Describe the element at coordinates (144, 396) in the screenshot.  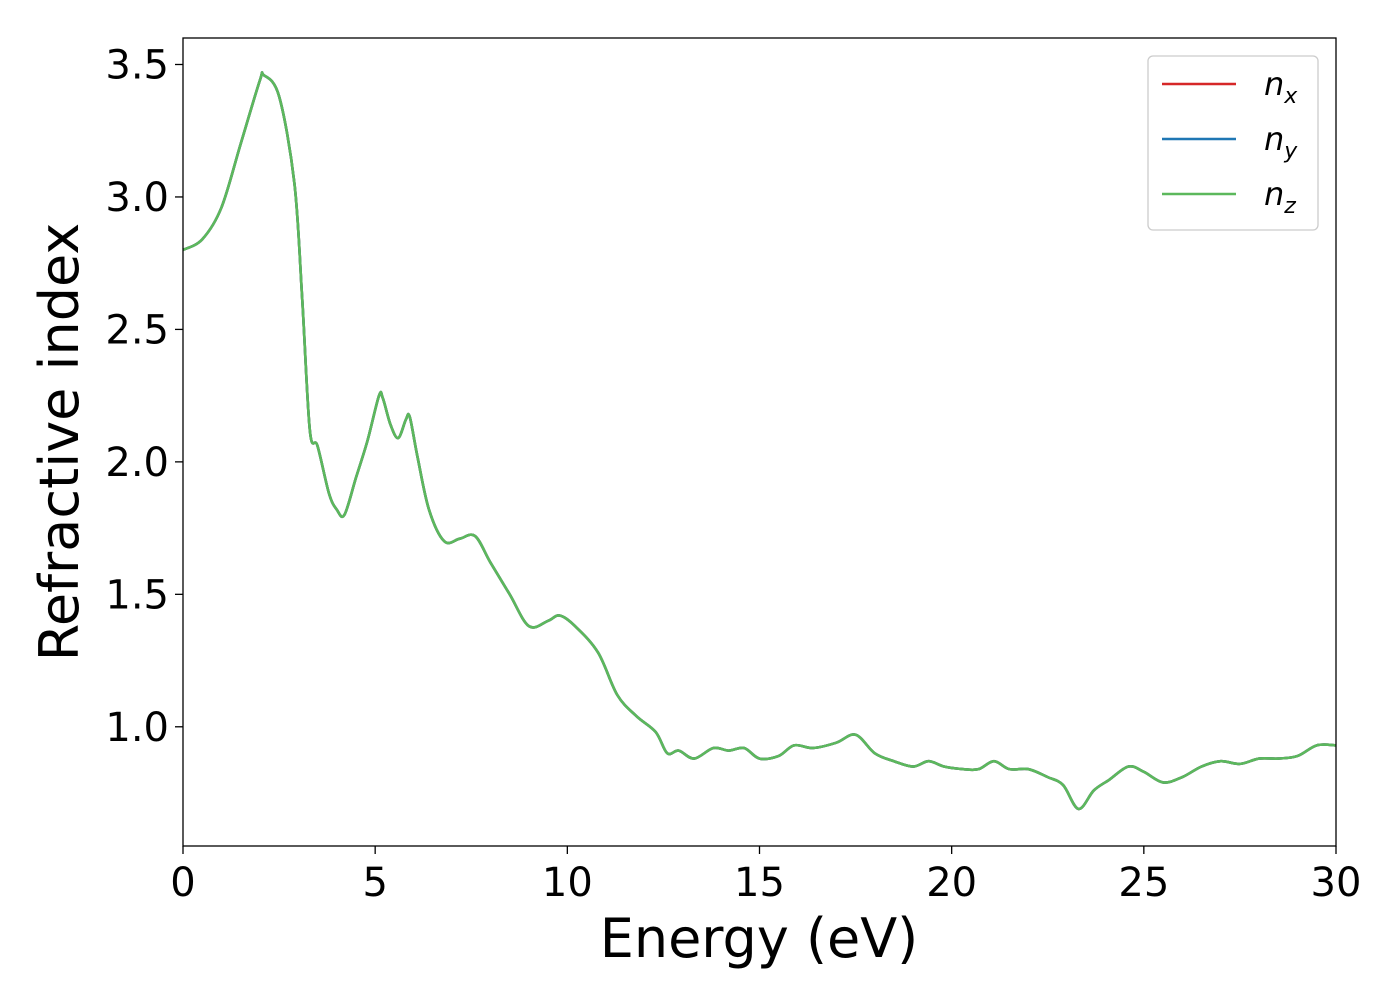
I see `y-axis-ticks: 1.0 1.5 2.0 2.5 3.0 3.5` at that location.